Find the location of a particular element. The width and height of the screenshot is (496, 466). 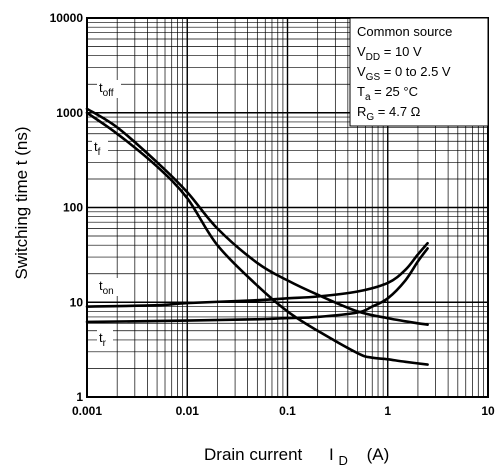

condition-line: Common source is located at coordinates (404, 31).